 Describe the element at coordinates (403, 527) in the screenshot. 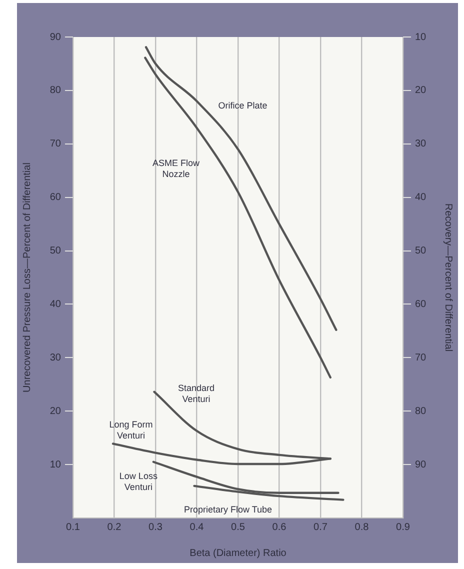

I see `x-tick-label: 0.9` at that location.